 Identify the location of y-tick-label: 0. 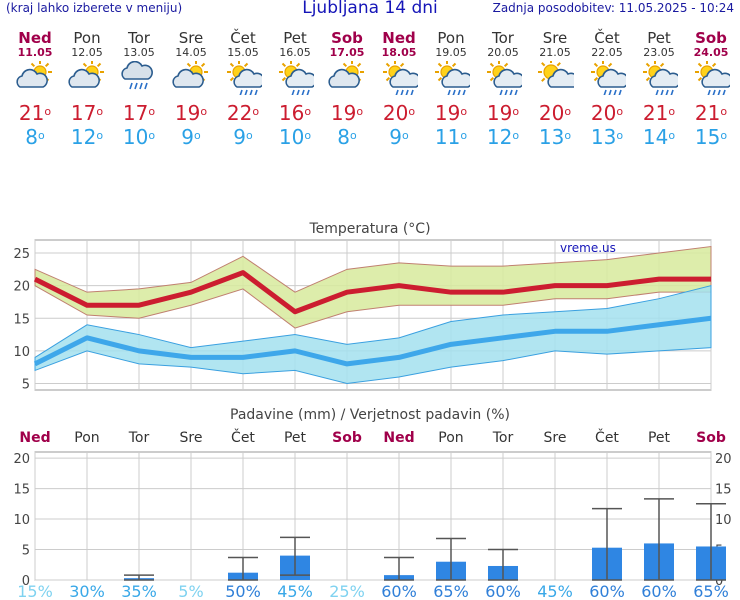
(26, 581).